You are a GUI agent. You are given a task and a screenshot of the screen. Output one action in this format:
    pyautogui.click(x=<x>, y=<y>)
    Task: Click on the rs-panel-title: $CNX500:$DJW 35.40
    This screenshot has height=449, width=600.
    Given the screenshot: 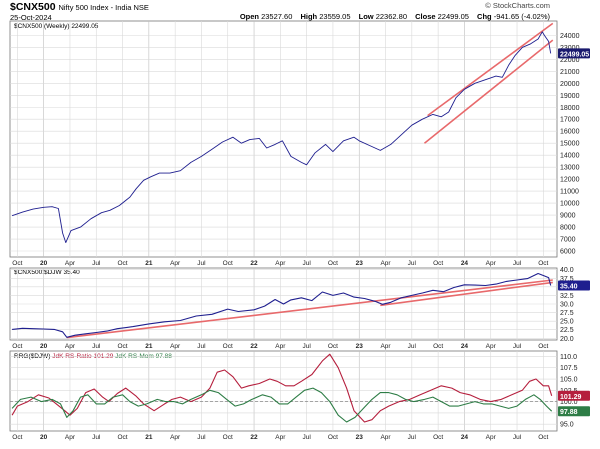 What is the action you would take?
    pyautogui.click(x=47, y=272)
    